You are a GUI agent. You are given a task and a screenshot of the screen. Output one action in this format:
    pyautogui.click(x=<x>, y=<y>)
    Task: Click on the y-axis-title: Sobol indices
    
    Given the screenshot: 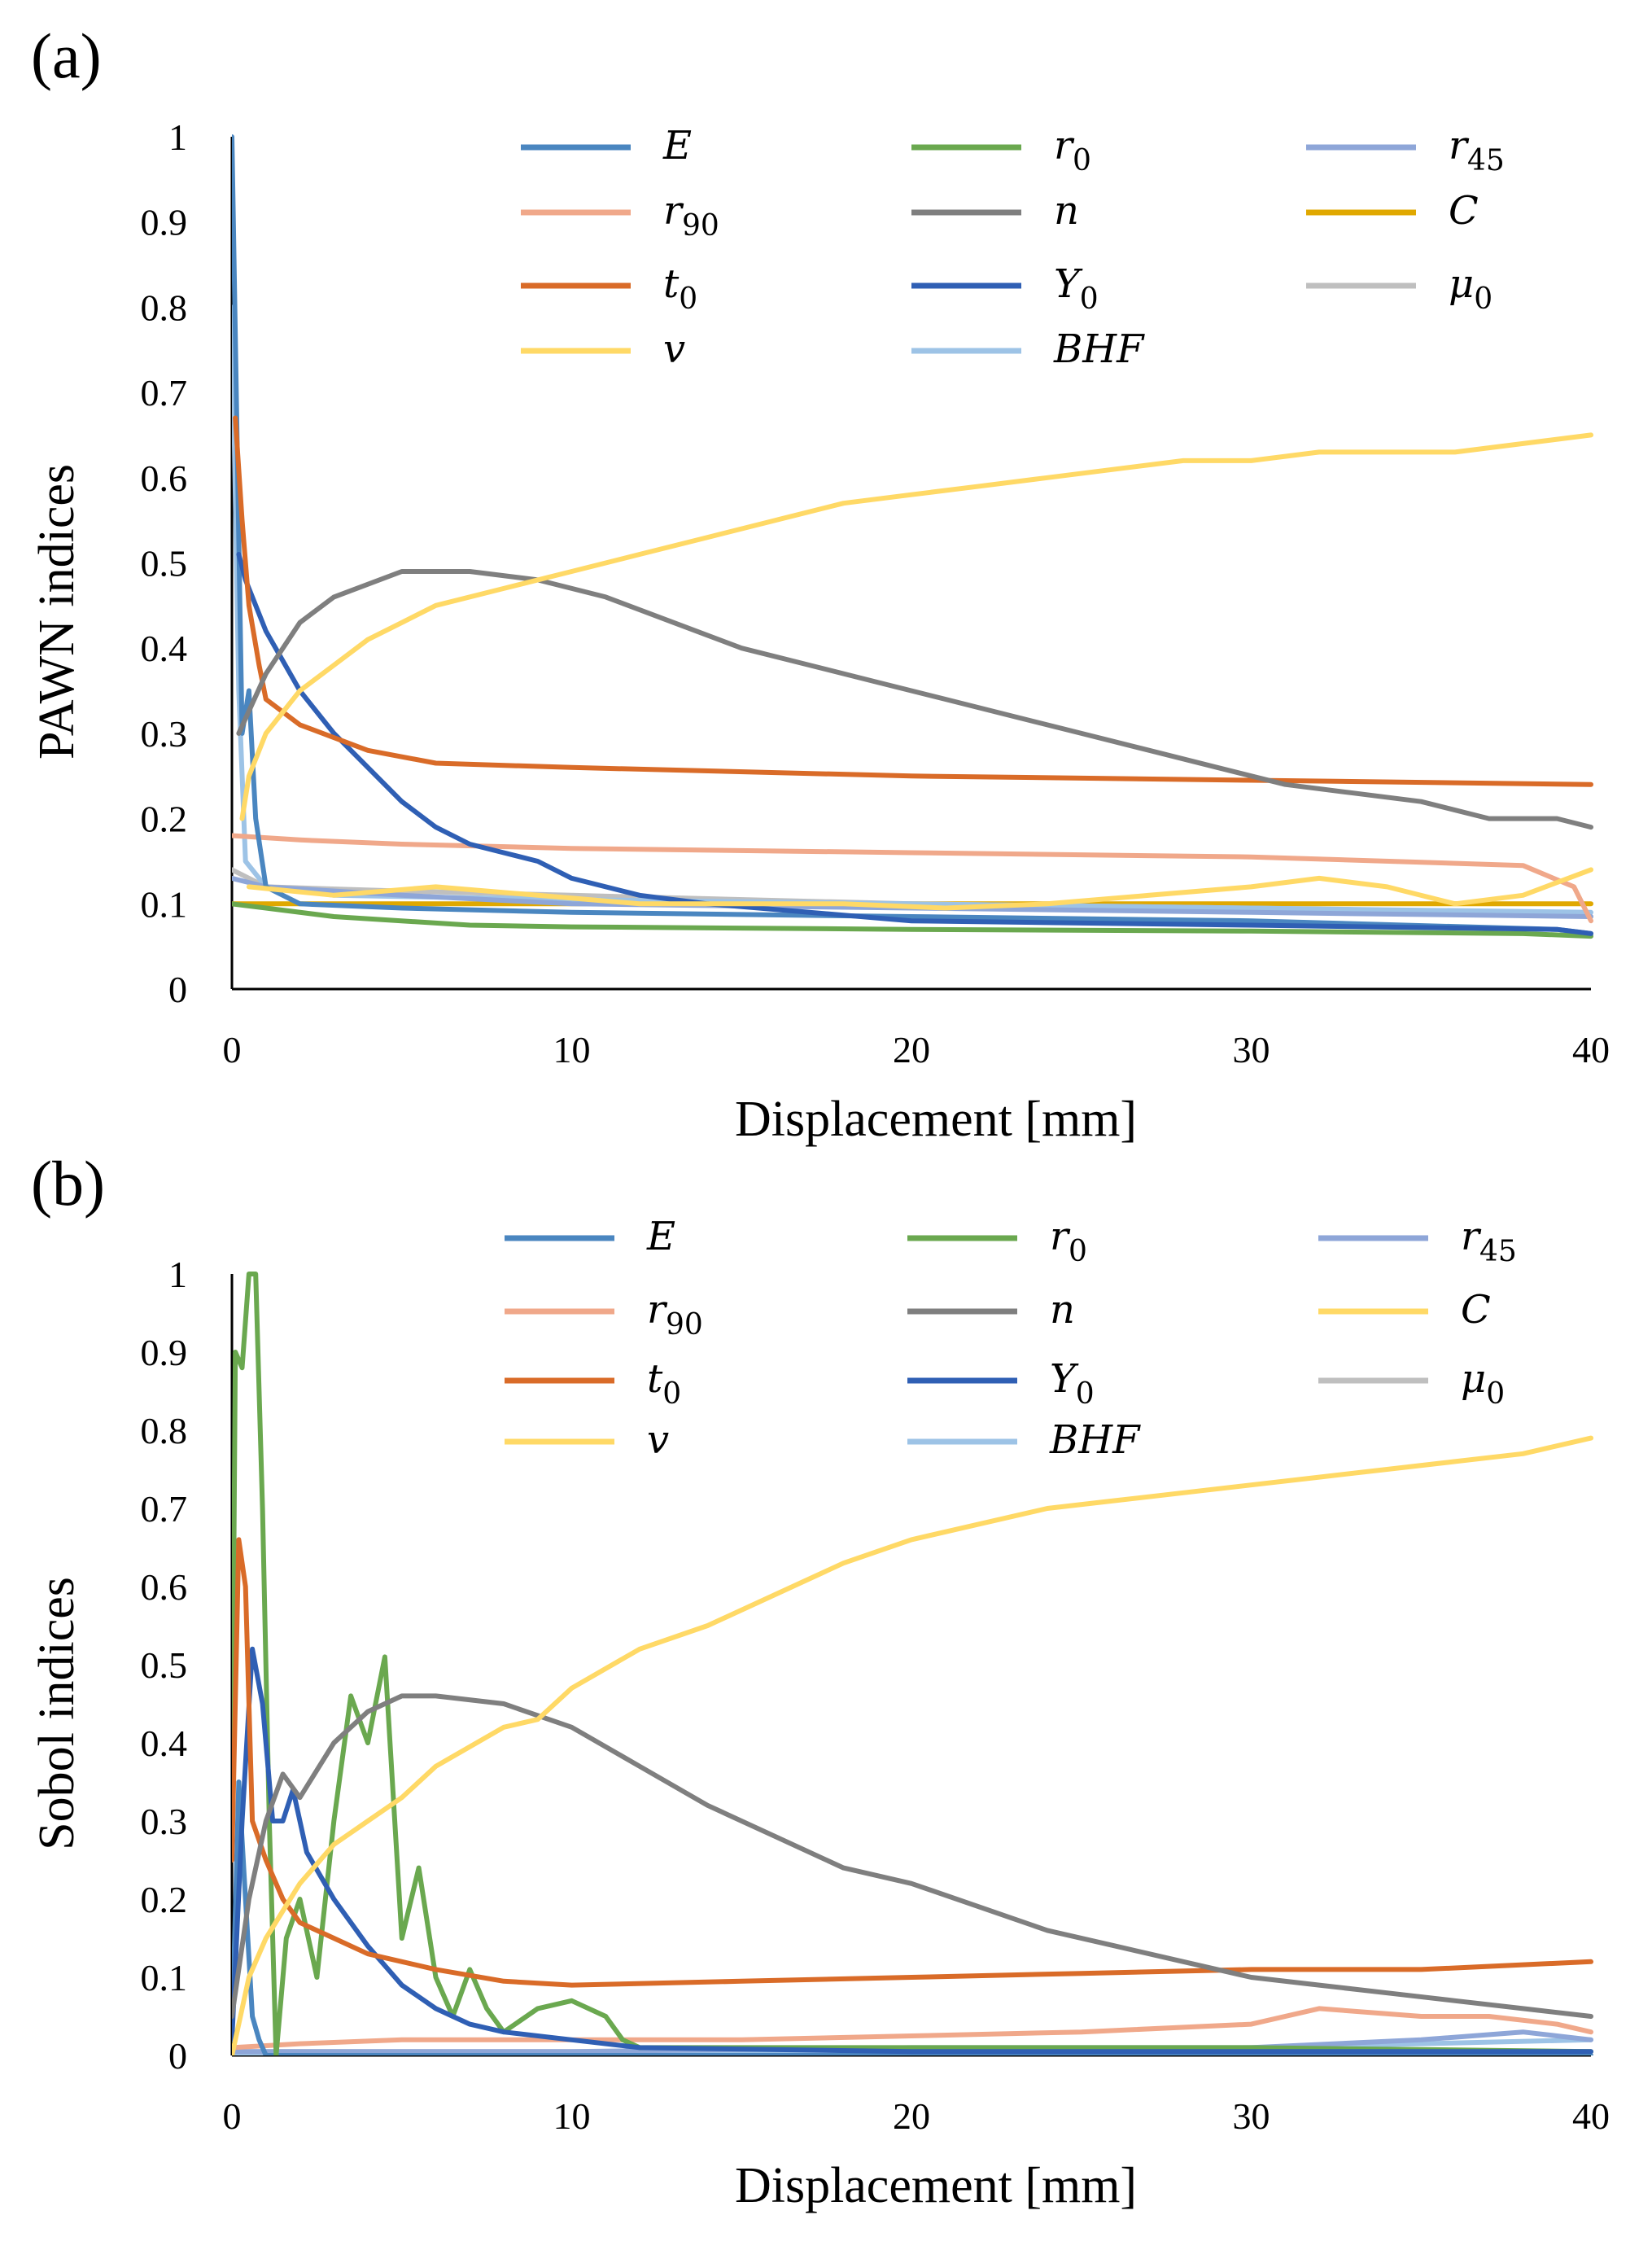 What is the action you would take?
    pyautogui.click(x=57, y=1713)
    